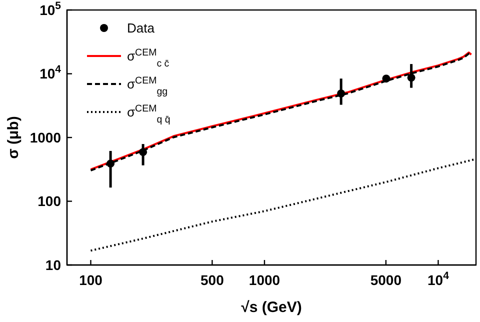  Describe the element at coordinates (46, 137) in the screenshot. I see `y-tick-label: 1000` at that location.